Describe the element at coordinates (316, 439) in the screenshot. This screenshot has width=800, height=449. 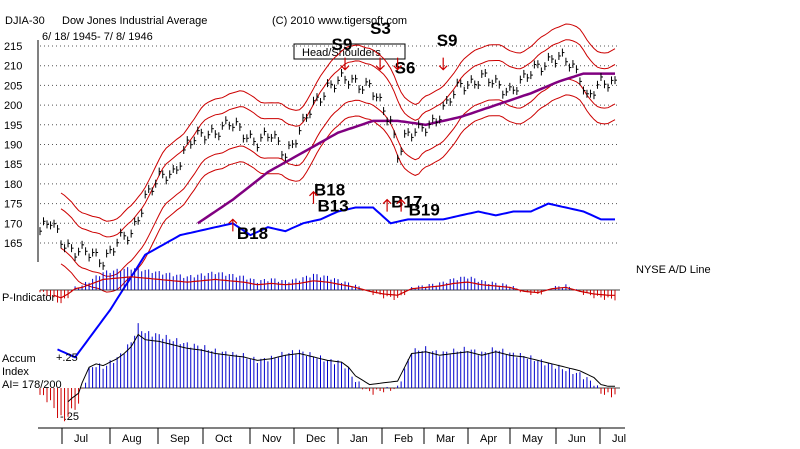
I see `month-label: Dec` at that location.